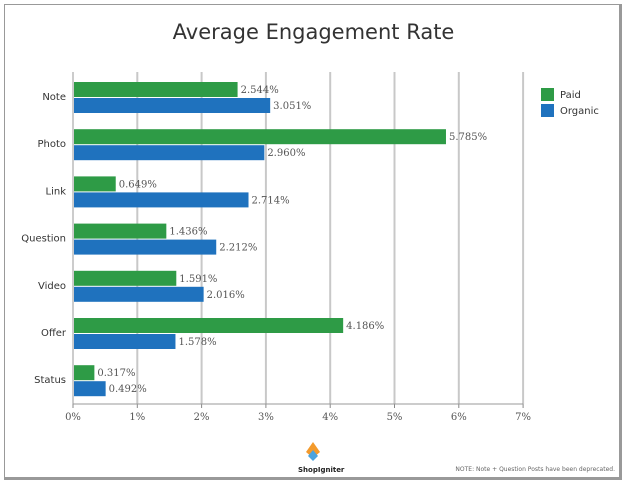  What do you see at coordinates (260, 90) in the screenshot?
I see `data-label: 2.544%` at bounding box center [260, 90].